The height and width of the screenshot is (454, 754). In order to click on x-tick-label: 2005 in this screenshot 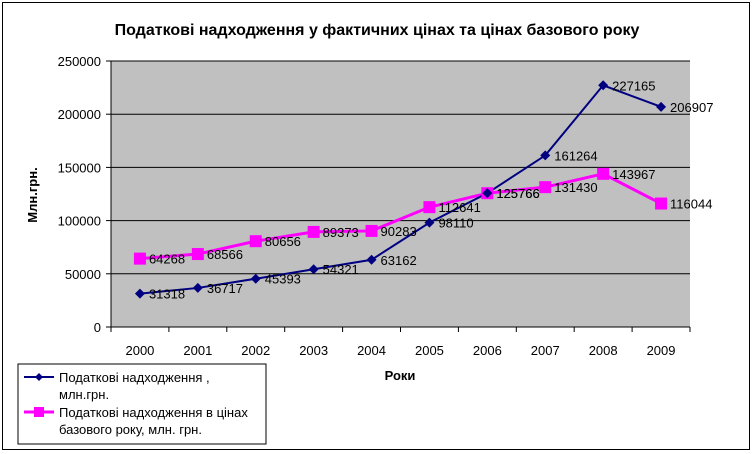, I will do `click(429, 350)`.